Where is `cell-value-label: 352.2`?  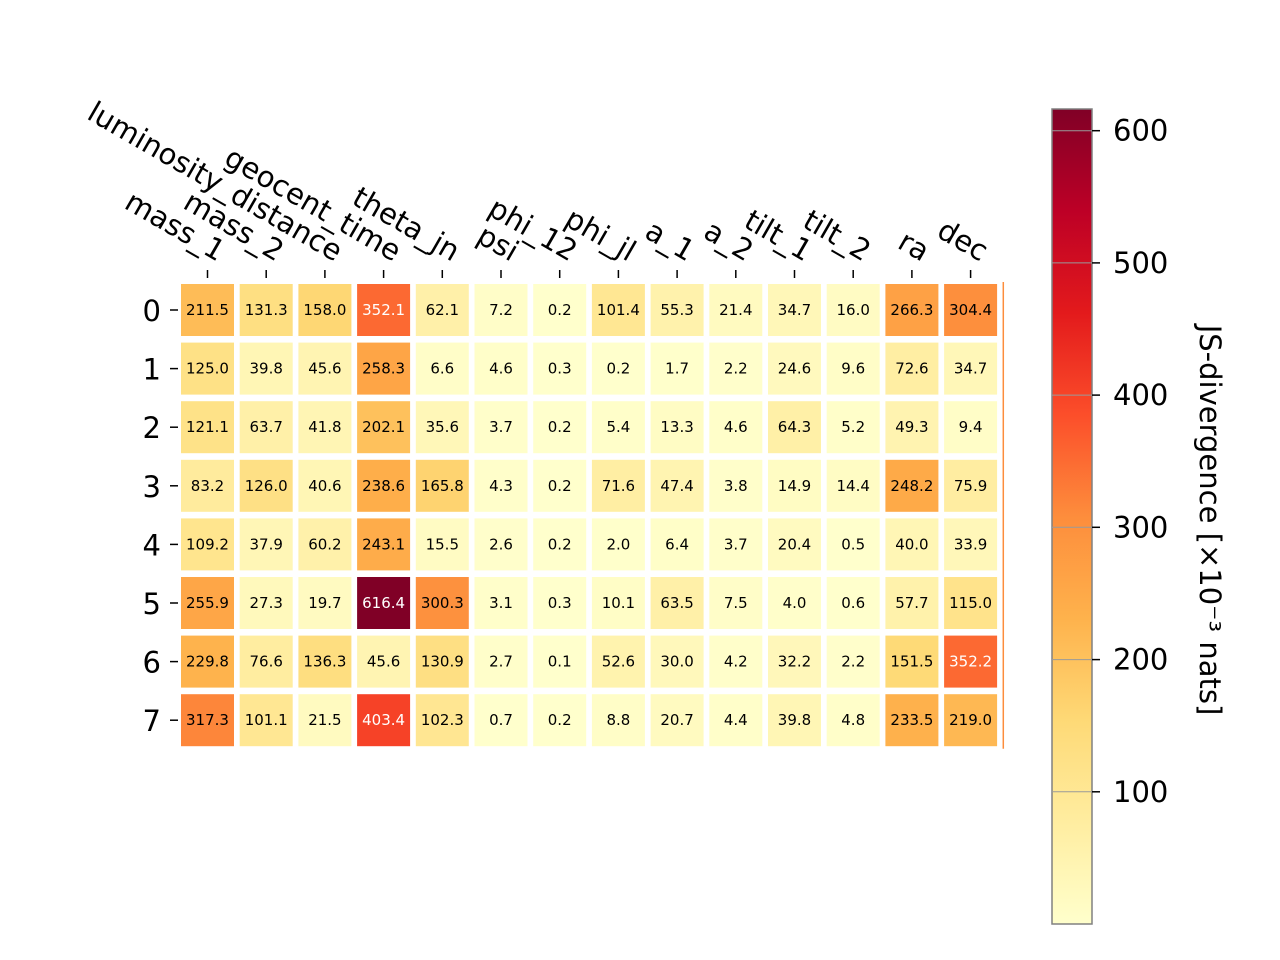
cell-value-label: 352.2 is located at coordinates (970, 662).